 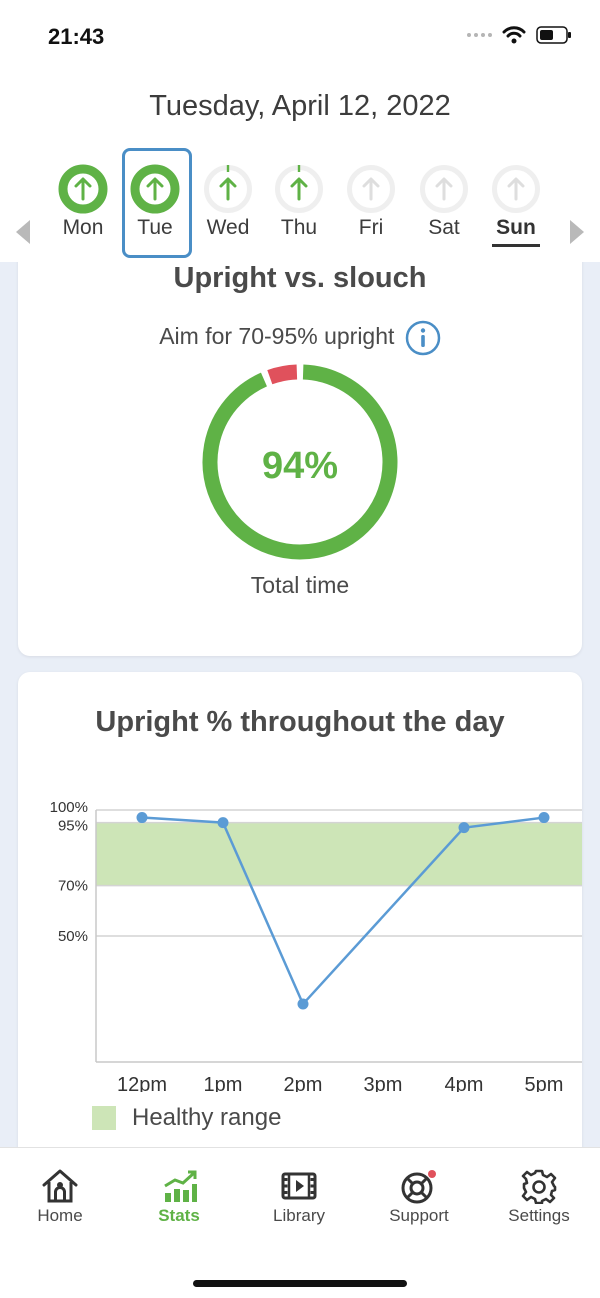 I want to click on day-label: Mon, so click(x=83, y=227).